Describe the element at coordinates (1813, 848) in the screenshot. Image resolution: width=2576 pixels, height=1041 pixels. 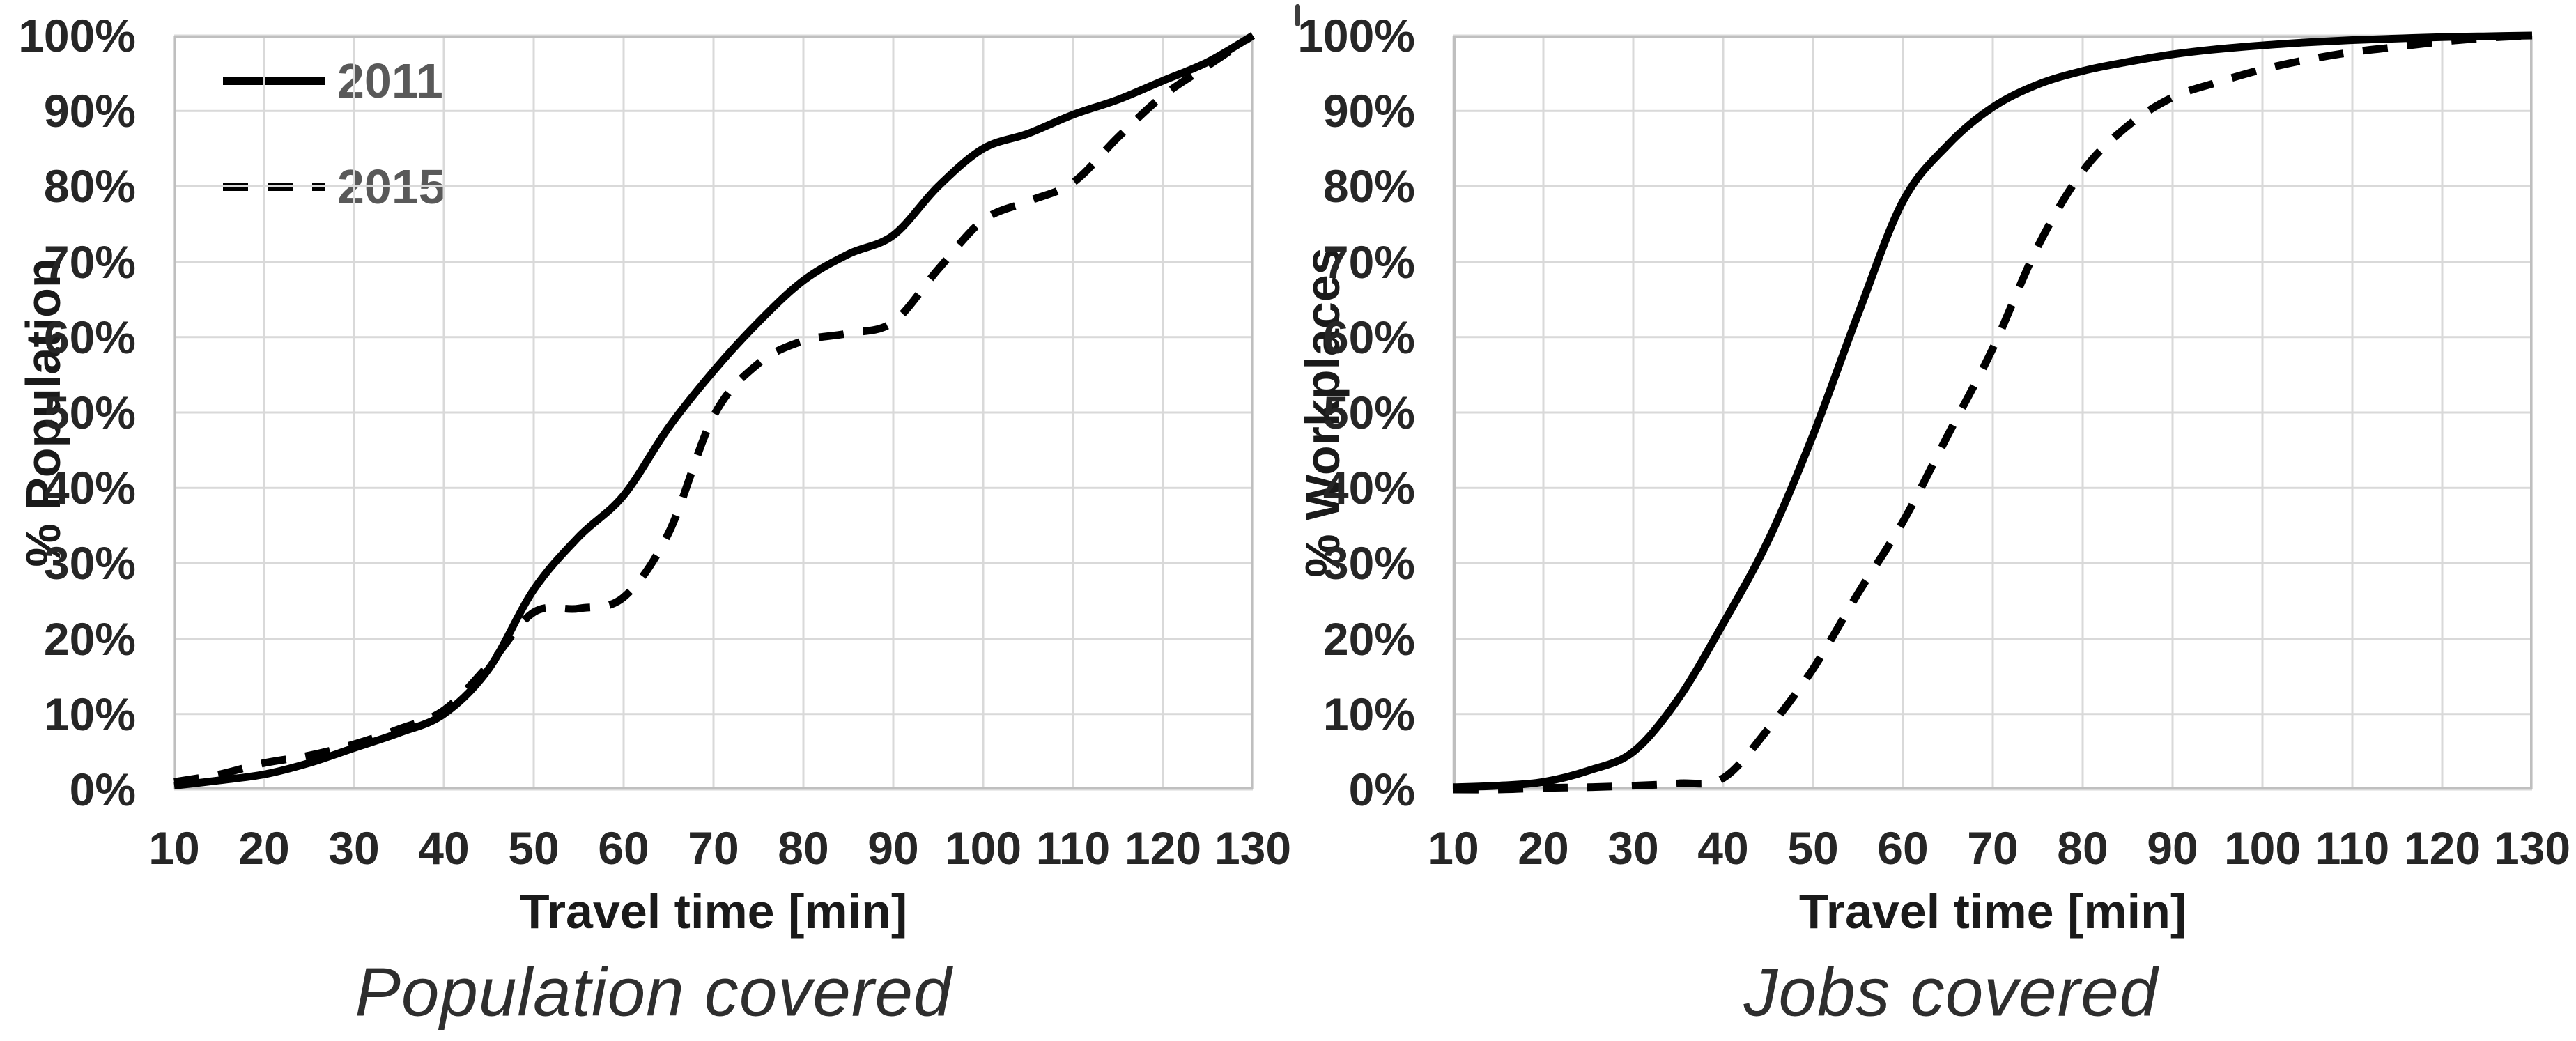
I see `jobs-x-tick-label: 50` at that location.